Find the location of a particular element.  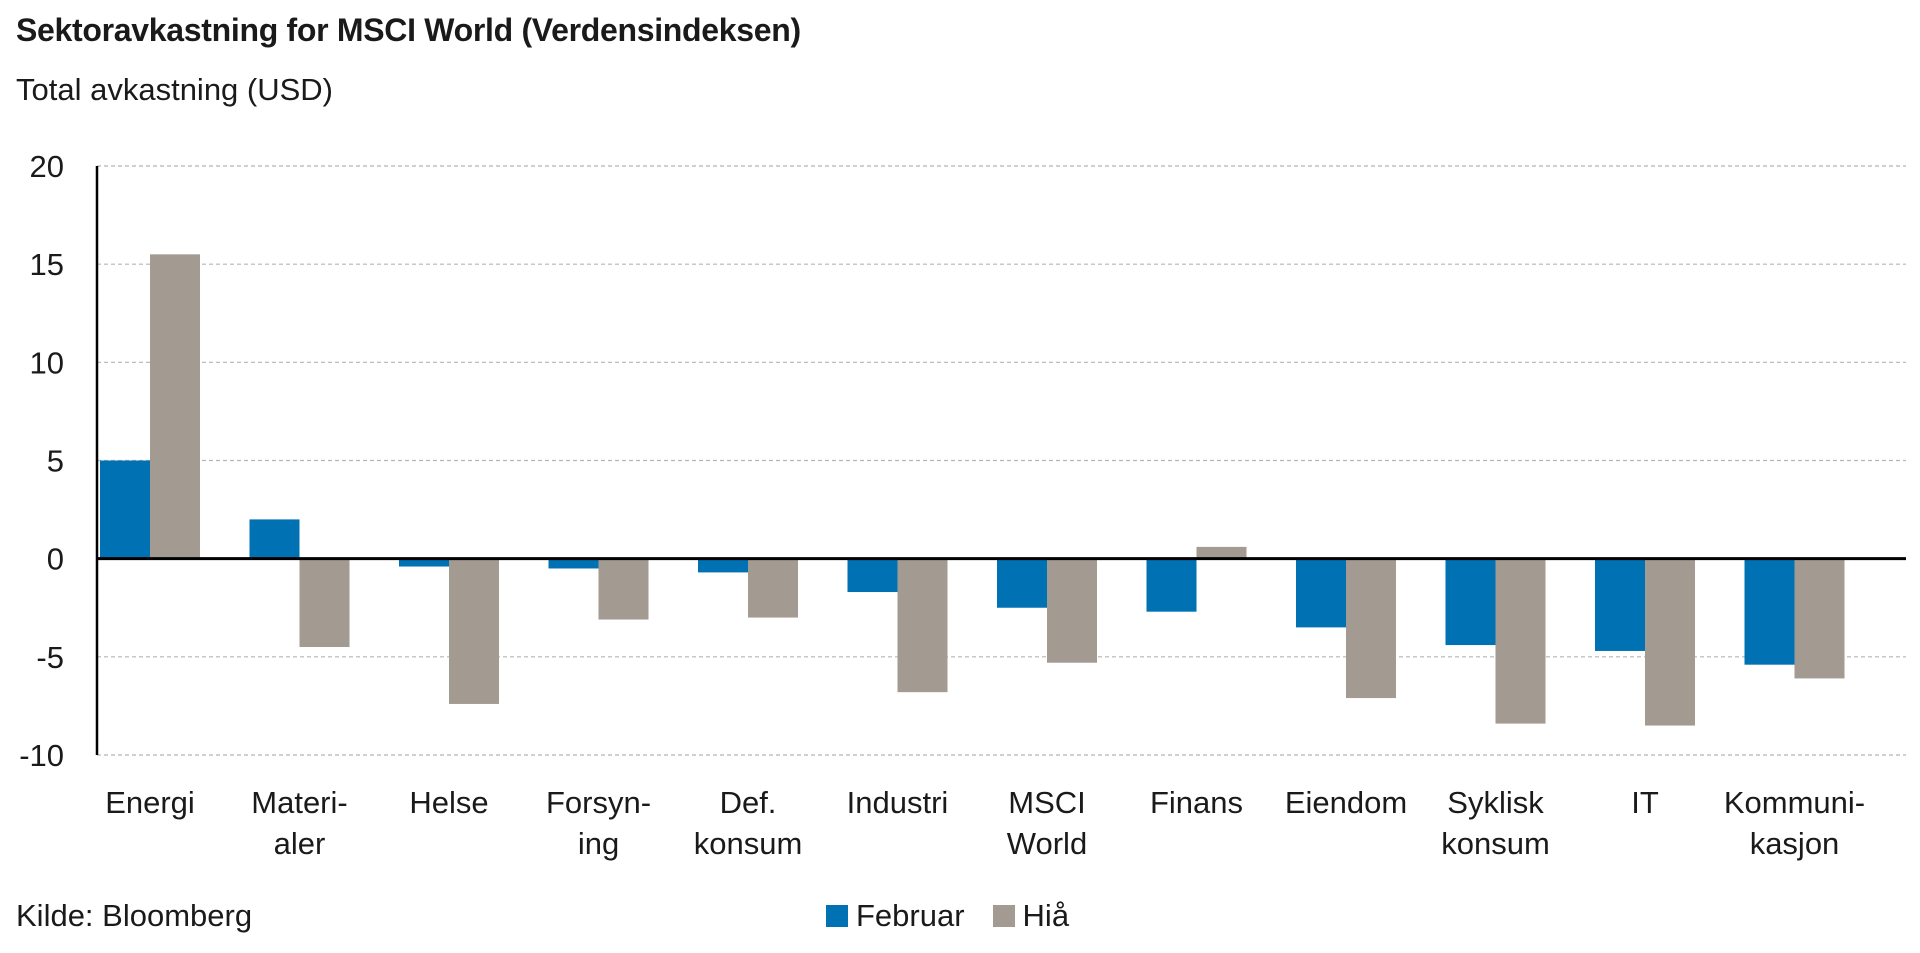

legend-item-februar: Februar is located at coordinates (895, 916).